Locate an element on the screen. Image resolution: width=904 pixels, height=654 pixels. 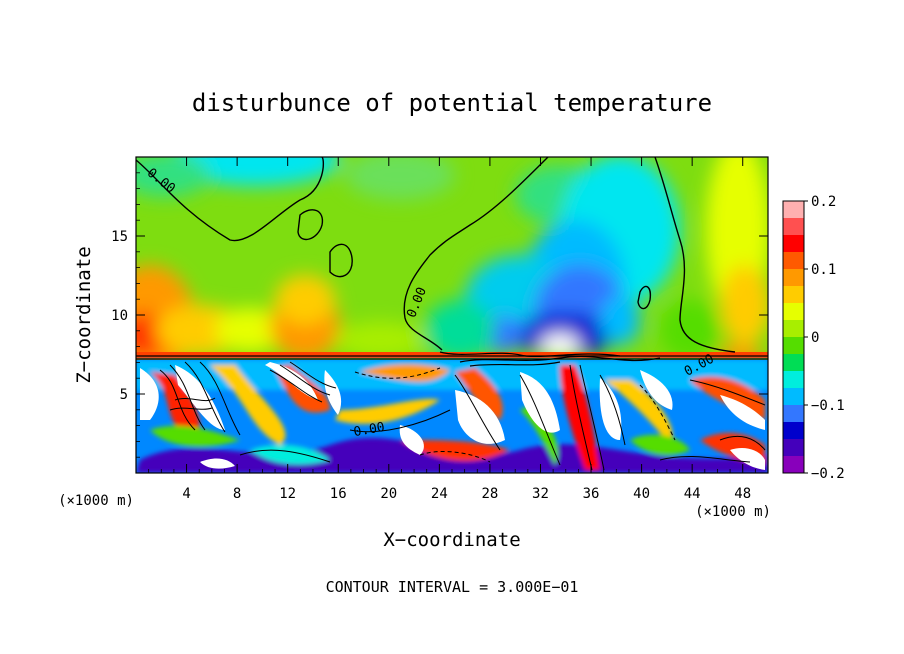
x-tick-label: 20 is located at coordinates (388, 494).